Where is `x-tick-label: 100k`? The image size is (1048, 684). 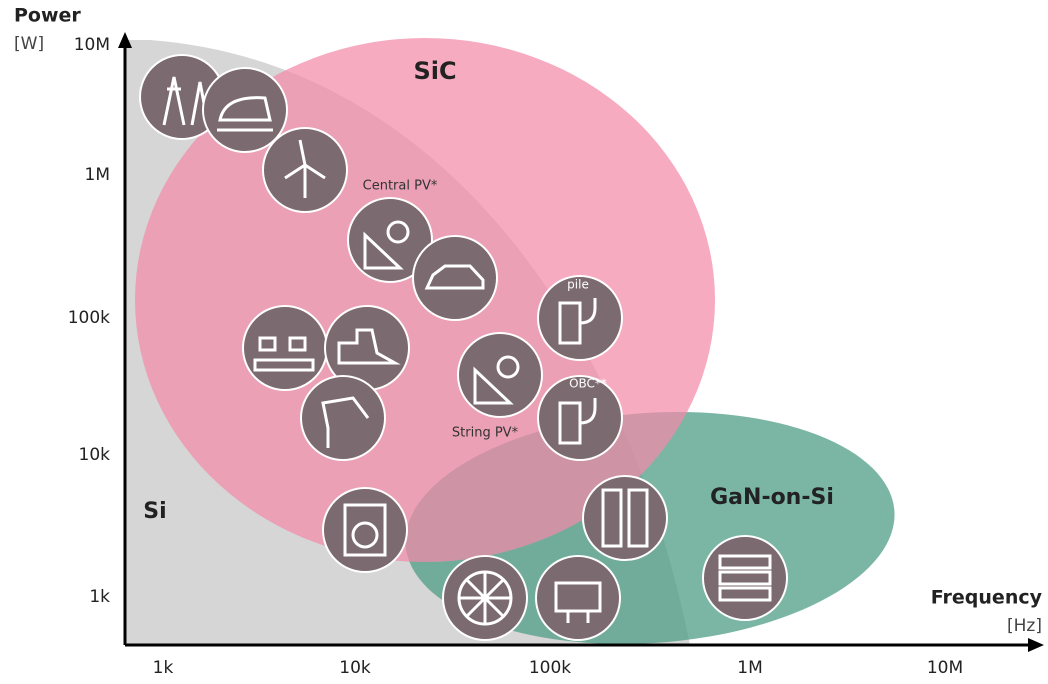 x-tick-label: 100k is located at coordinates (550, 668).